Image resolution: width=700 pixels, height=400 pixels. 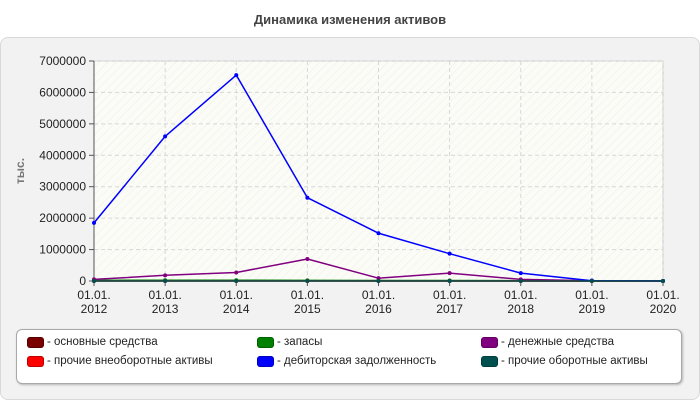 I want to click on legend-label: - прочие внеоборотные активы, so click(x=130, y=361).